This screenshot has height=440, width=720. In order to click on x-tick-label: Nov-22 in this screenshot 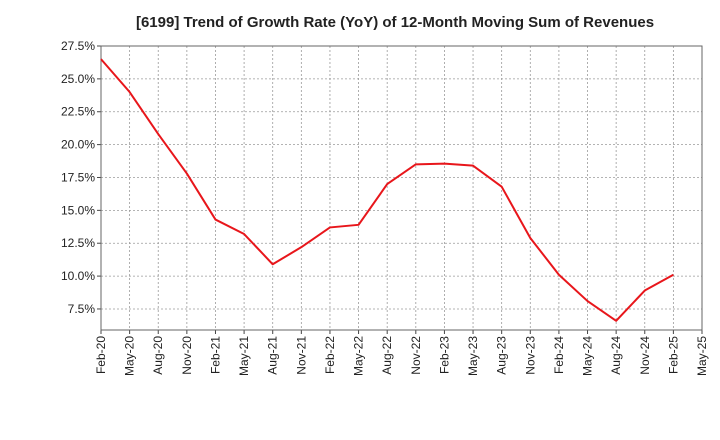, I will do `click(416, 355)`.